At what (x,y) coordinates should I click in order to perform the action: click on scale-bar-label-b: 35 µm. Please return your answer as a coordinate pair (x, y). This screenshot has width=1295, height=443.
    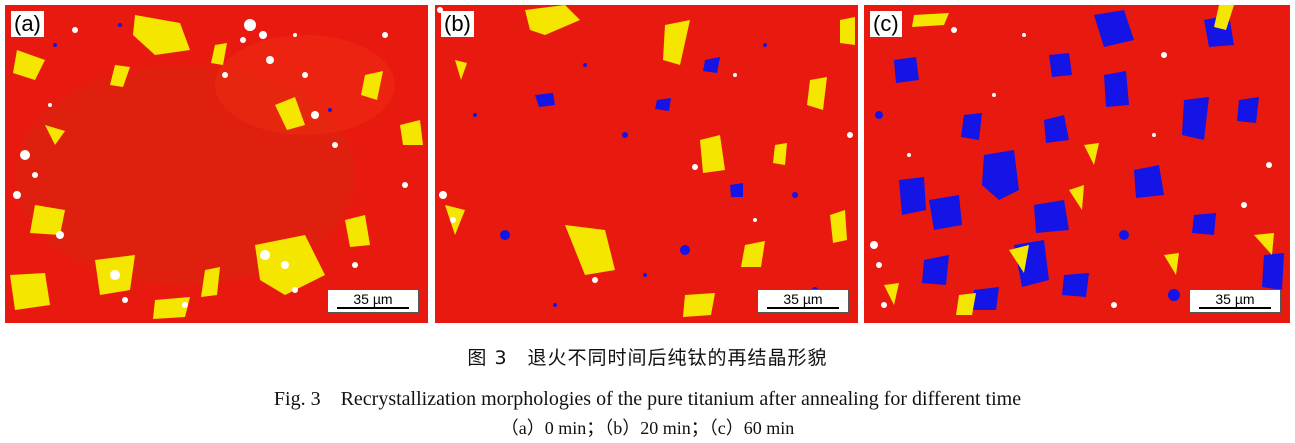
    Looking at the image, I should click on (803, 299).